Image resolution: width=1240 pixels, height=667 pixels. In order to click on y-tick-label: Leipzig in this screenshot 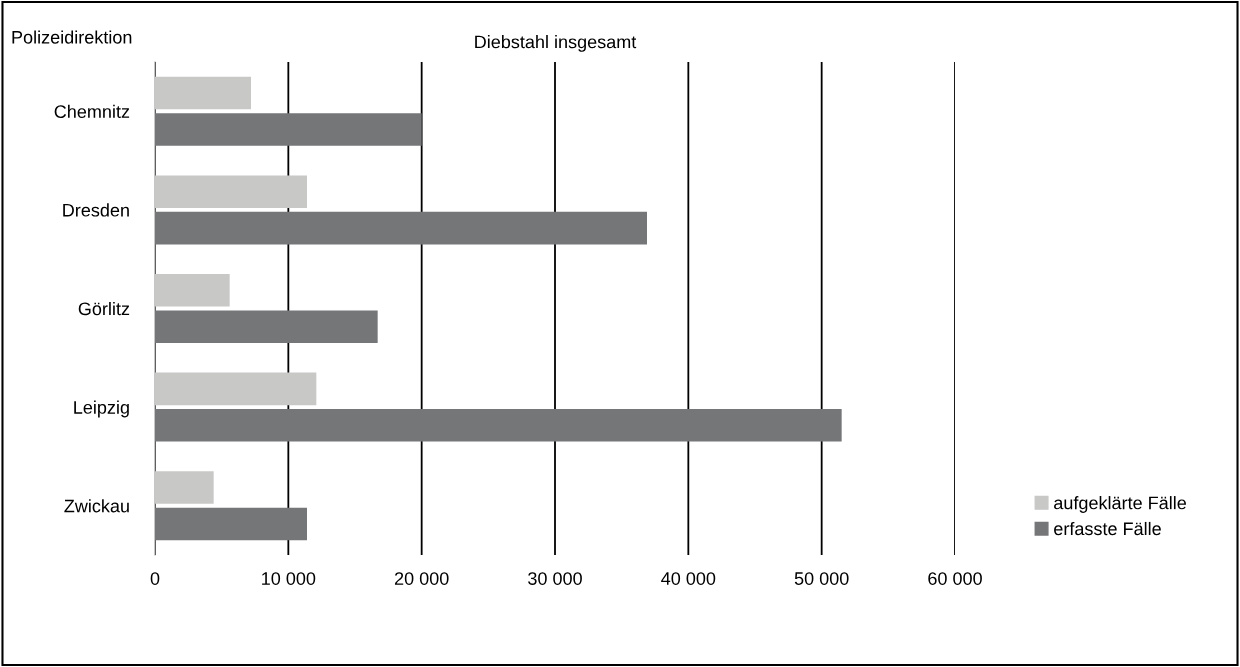, I will do `click(101, 409)`.